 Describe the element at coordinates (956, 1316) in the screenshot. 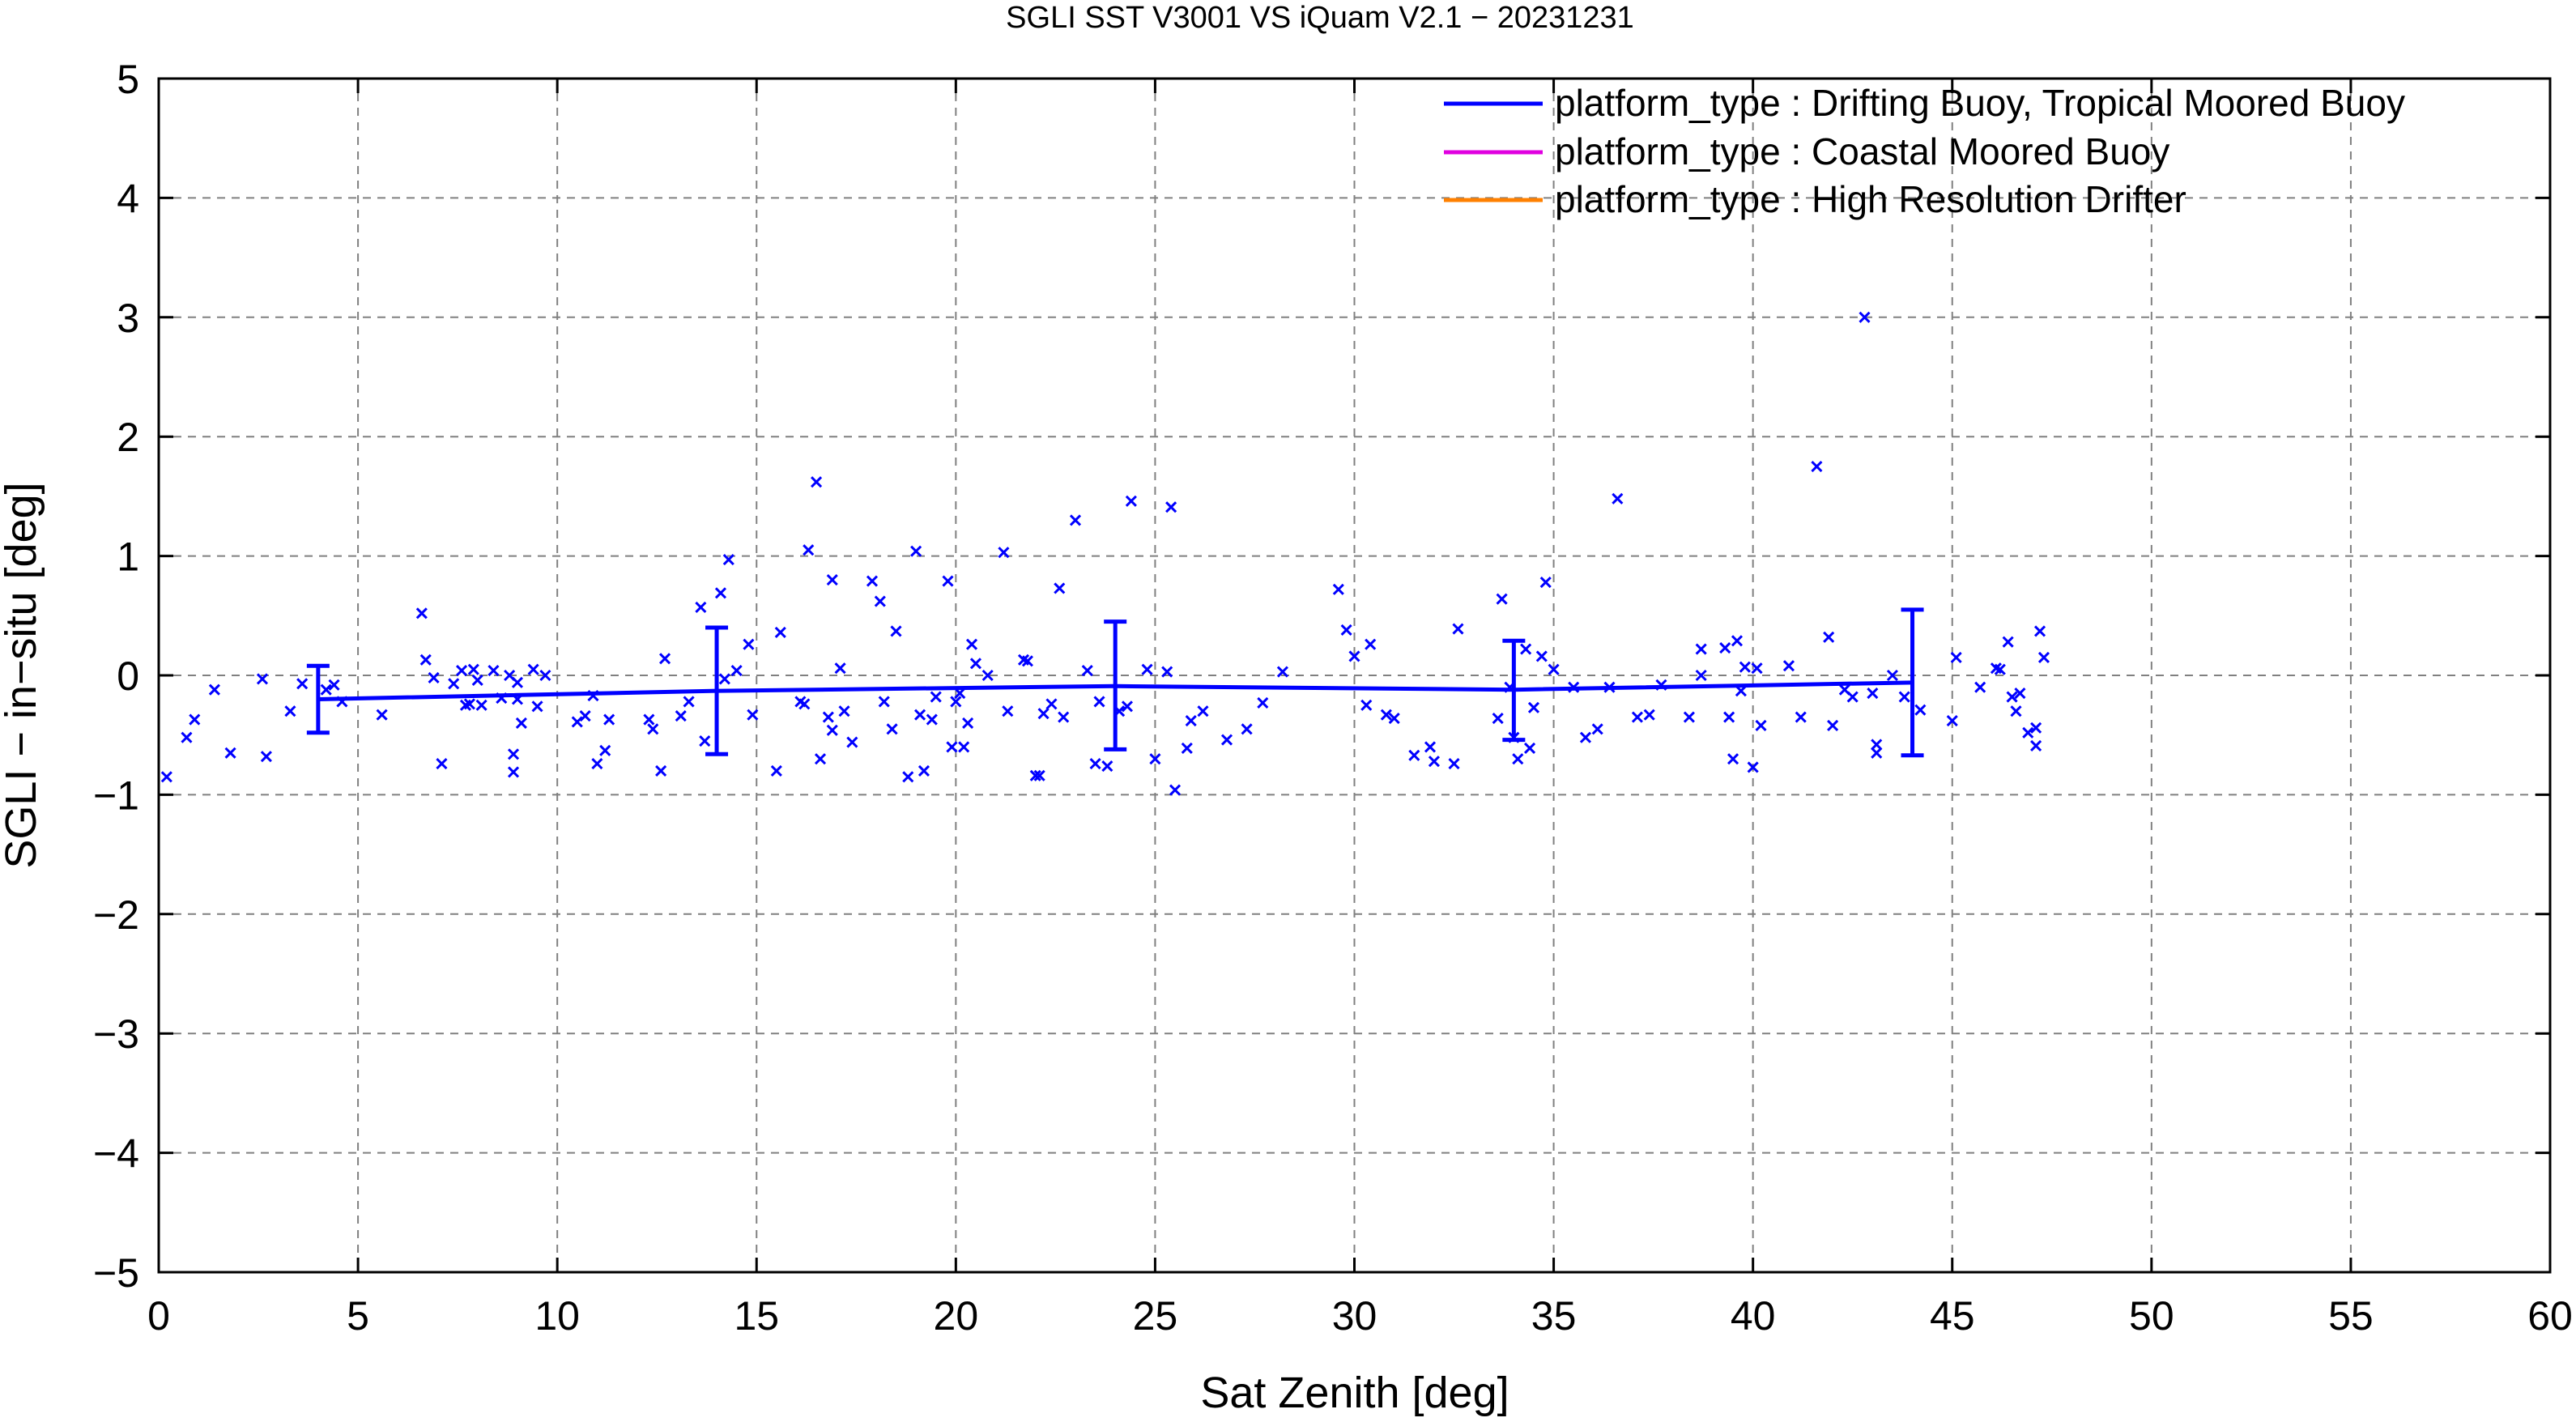

I see `x-tick-label: 20` at that location.